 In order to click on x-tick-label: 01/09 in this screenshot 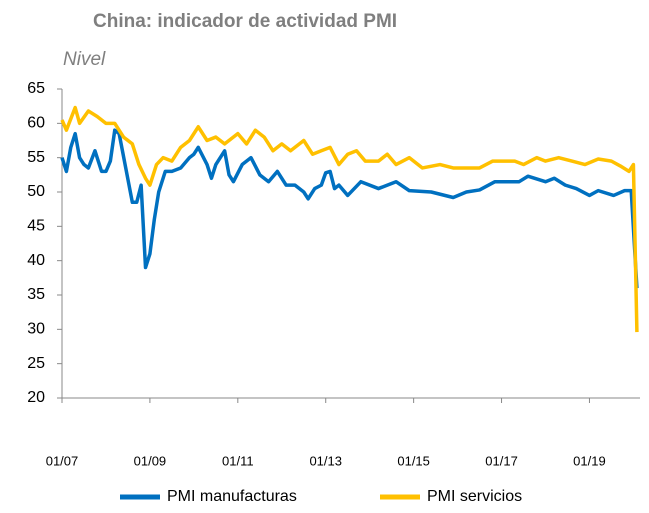, I will do `click(150, 460)`.